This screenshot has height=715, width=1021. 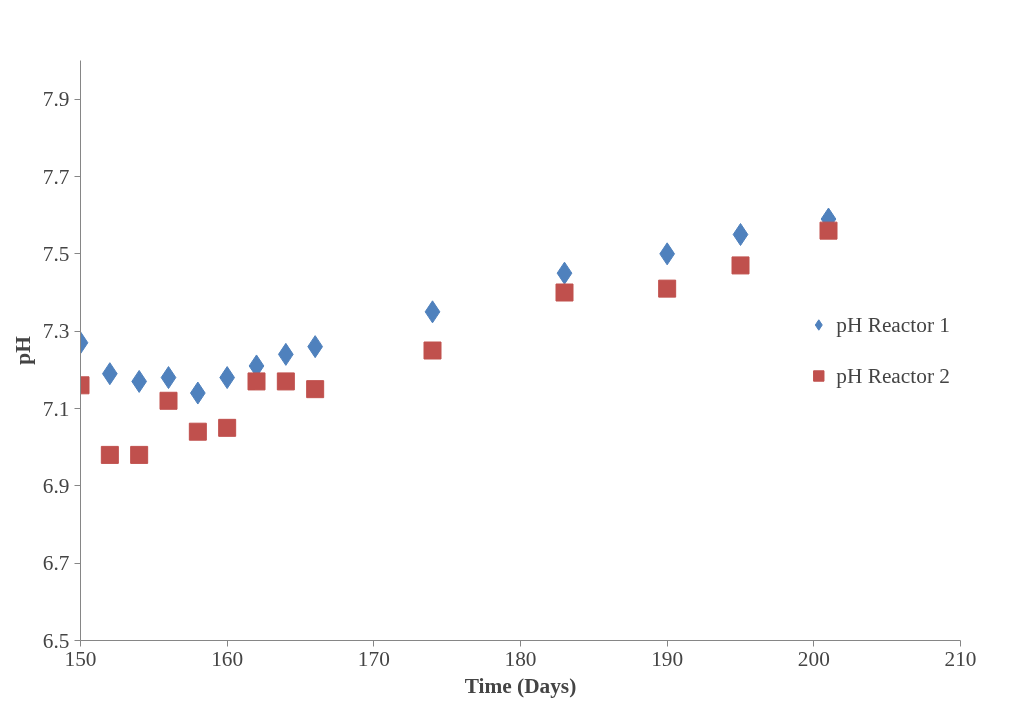 What do you see at coordinates (22, 350) in the screenshot?
I see `y-axis-title: pH` at bounding box center [22, 350].